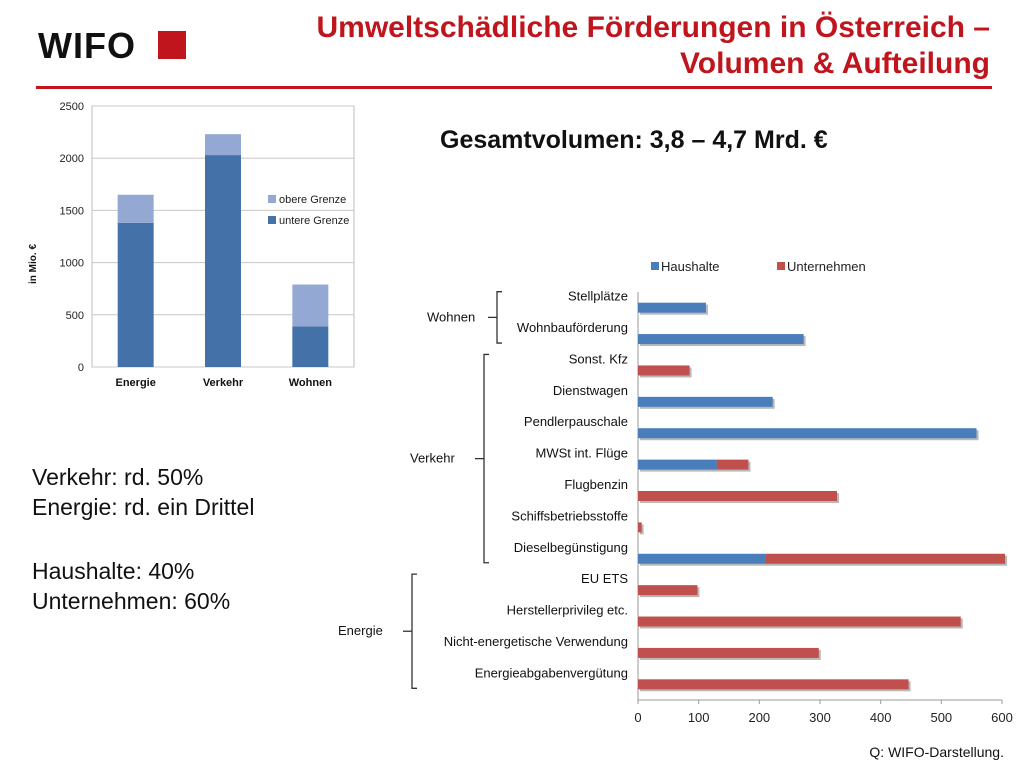 This screenshot has width=1024, height=768. What do you see at coordinates (569, 515) in the screenshot?
I see `hbar-category-label: Schiffsbetriebsstoffe` at bounding box center [569, 515].